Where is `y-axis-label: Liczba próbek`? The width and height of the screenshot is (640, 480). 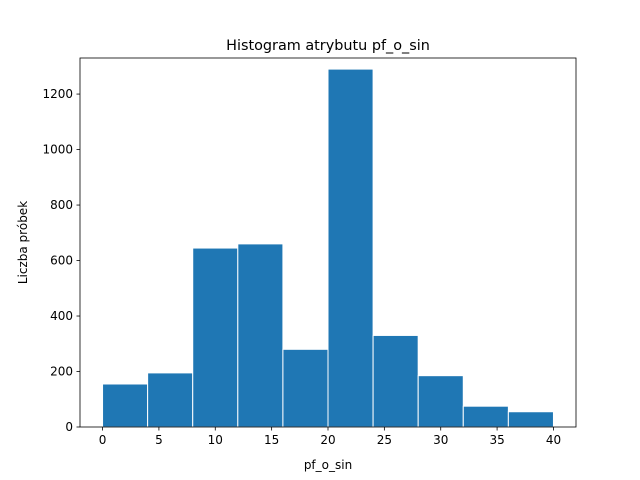
y-axis-label: Liczba próbek is located at coordinates (23, 242).